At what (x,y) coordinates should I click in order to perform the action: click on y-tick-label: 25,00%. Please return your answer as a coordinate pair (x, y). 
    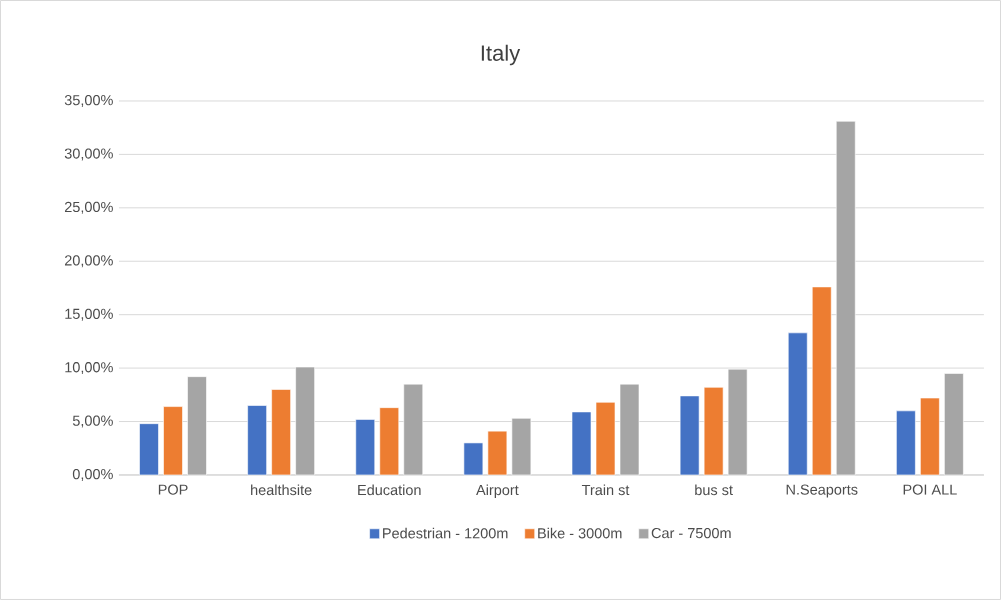
    Looking at the image, I should click on (88, 207).